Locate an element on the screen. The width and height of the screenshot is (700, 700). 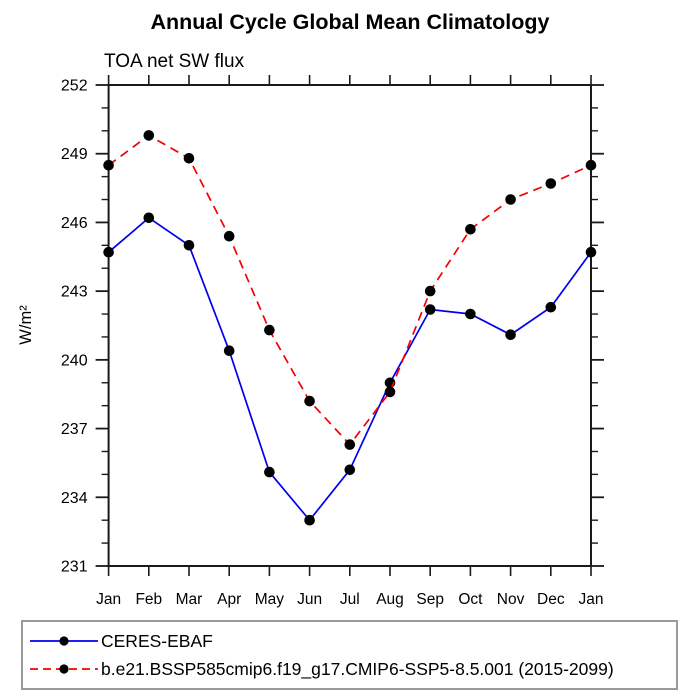
y-tick-label: 237 is located at coordinates (74, 429).